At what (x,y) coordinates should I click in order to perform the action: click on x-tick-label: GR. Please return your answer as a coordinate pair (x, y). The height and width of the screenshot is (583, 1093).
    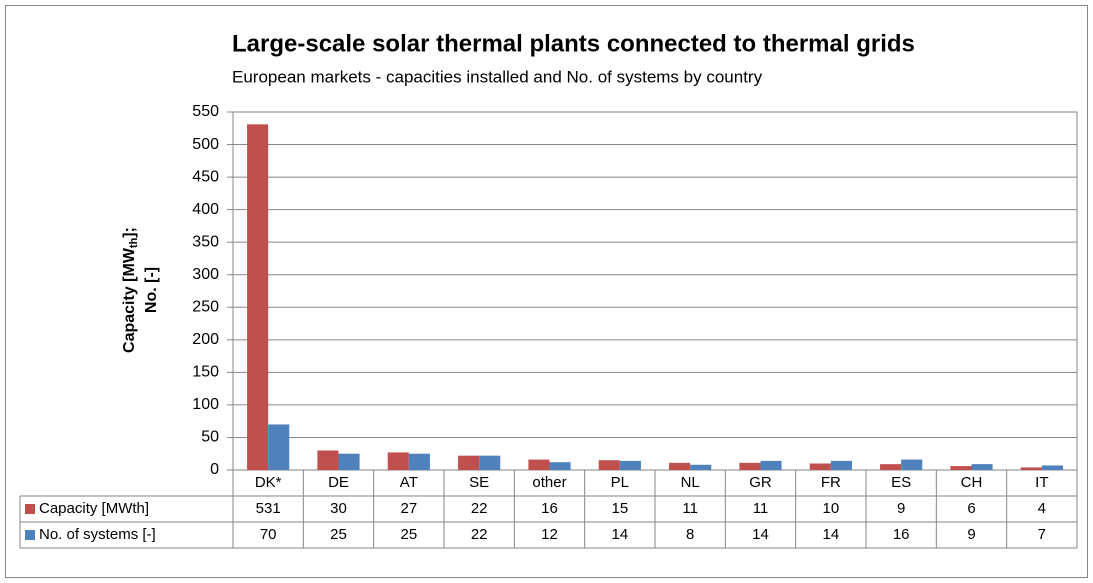
    Looking at the image, I should click on (760, 482).